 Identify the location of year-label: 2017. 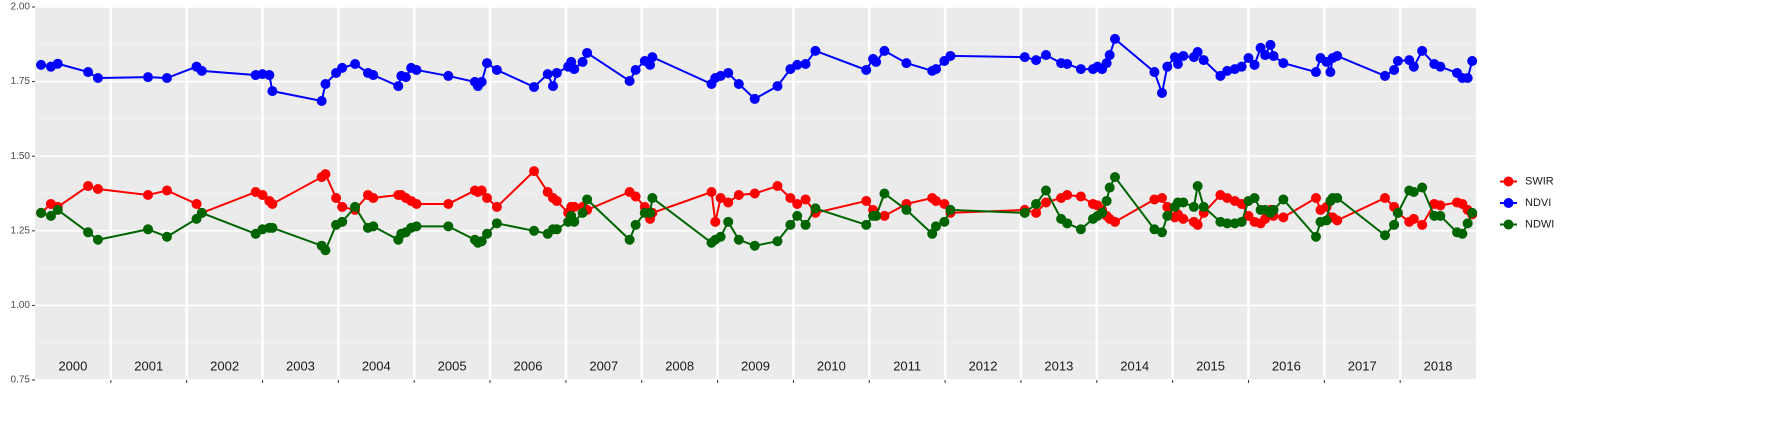
(1362, 365).